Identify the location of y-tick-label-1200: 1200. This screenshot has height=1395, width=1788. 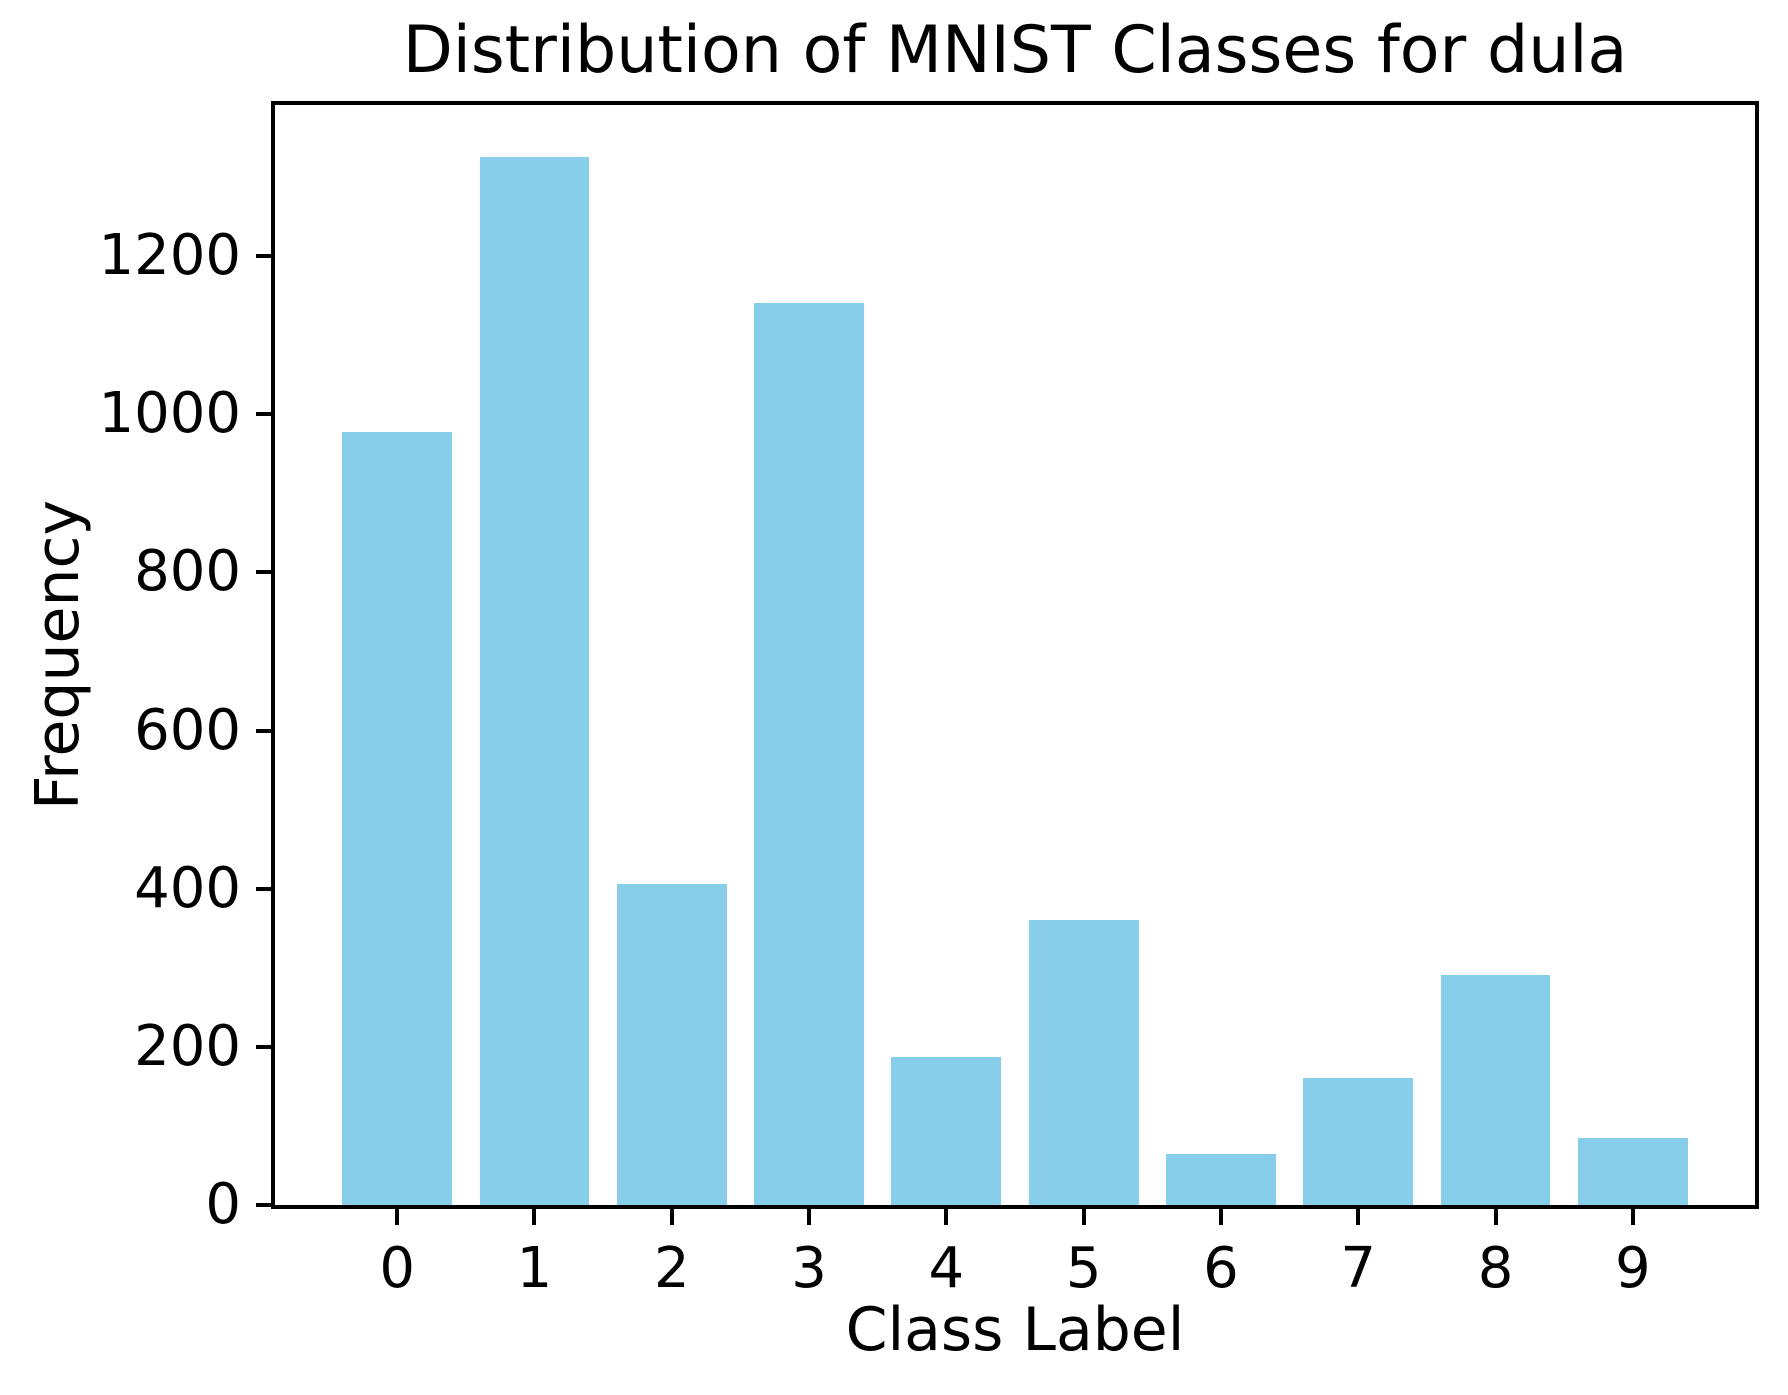
(169, 256).